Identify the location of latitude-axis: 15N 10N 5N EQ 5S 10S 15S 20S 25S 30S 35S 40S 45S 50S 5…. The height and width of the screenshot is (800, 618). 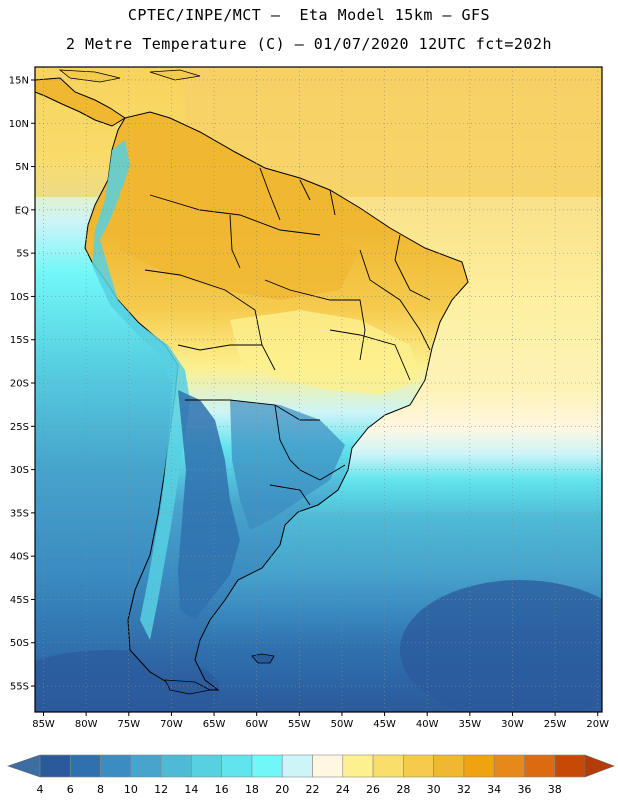
(22, 384).